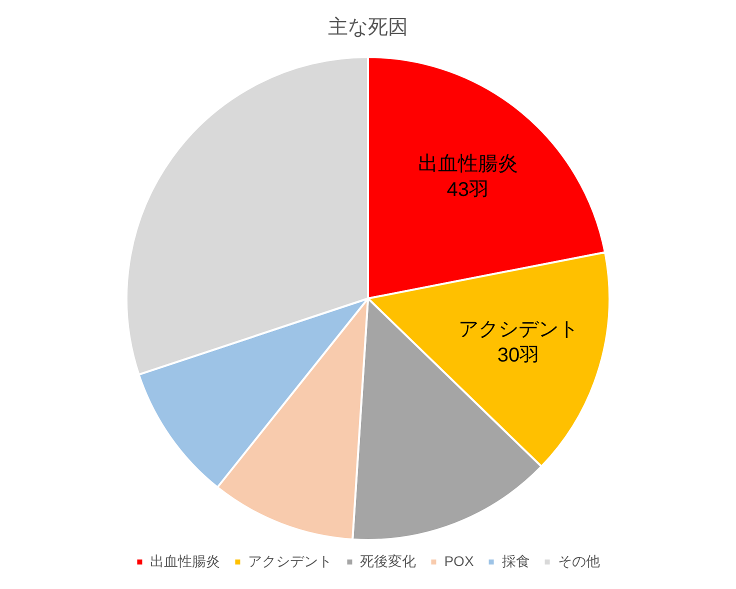 The width and height of the screenshot is (736, 589). Describe the element at coordinates (388, 560) in the screenshot. I see `legend-label: 死後変化` at that location.